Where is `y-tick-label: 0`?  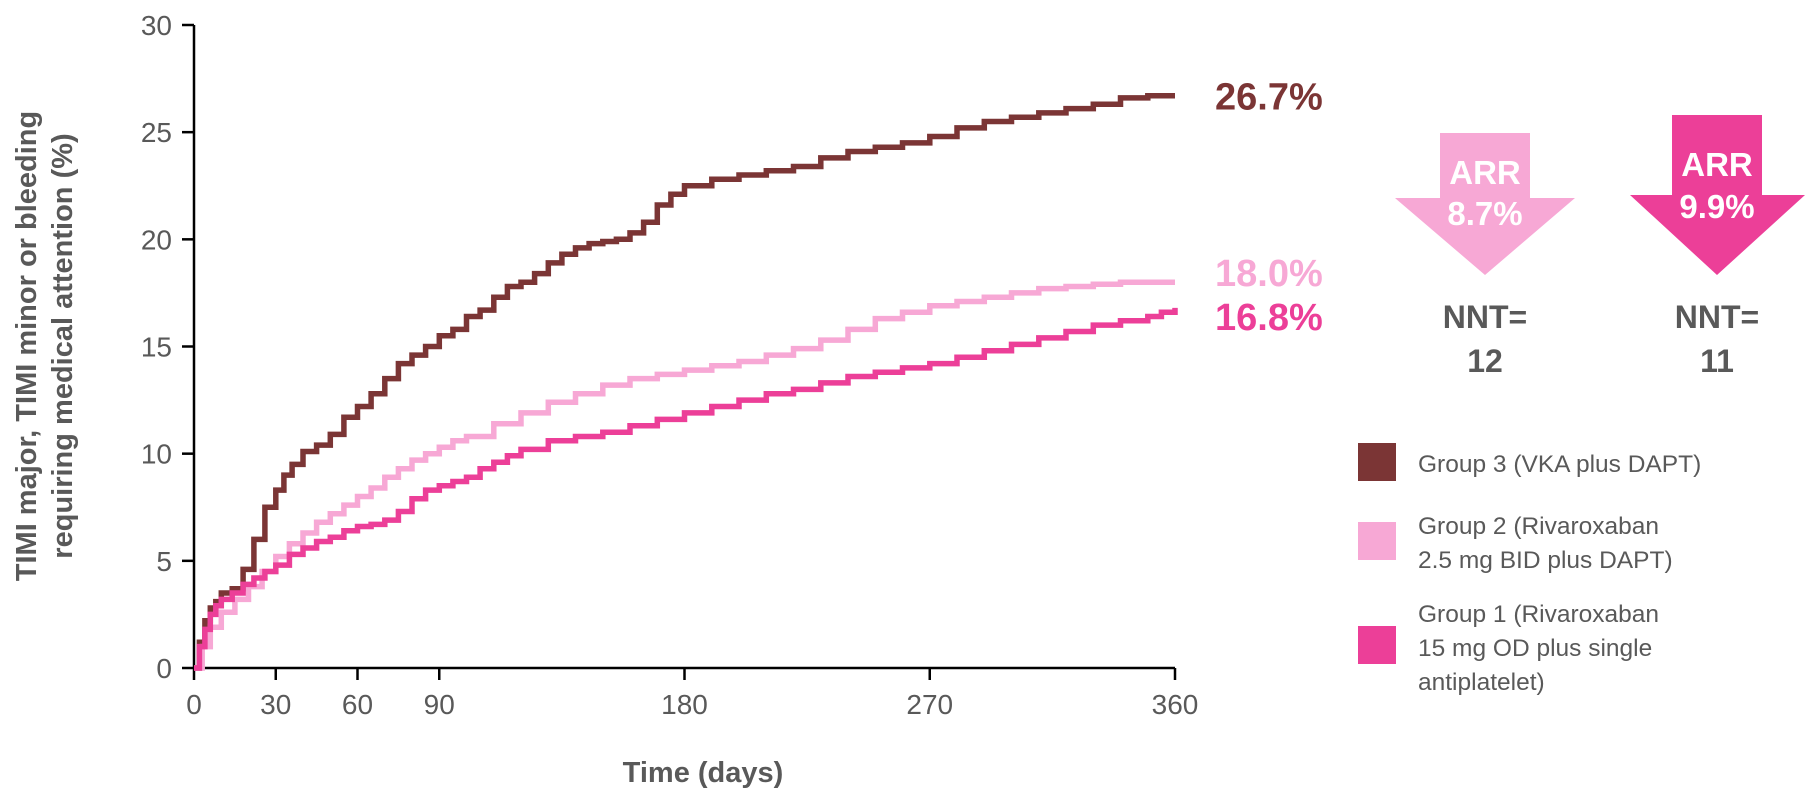 y-tick-label: 0 is located at coordinates (164, 668).